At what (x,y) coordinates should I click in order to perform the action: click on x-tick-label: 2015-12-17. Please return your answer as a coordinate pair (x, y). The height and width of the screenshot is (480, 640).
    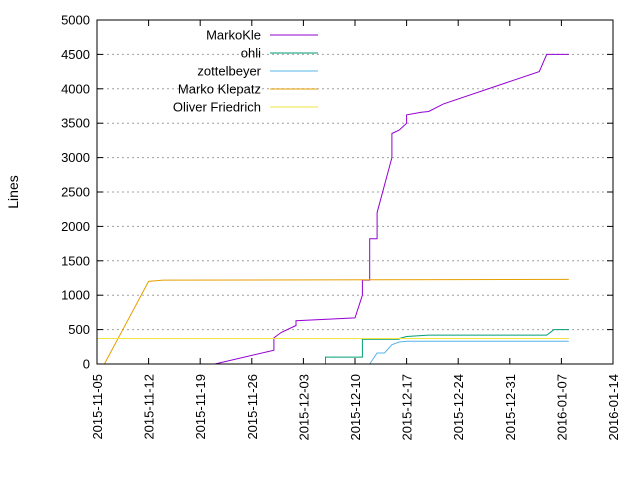
    Looking at the image, I should click on (407, 407).